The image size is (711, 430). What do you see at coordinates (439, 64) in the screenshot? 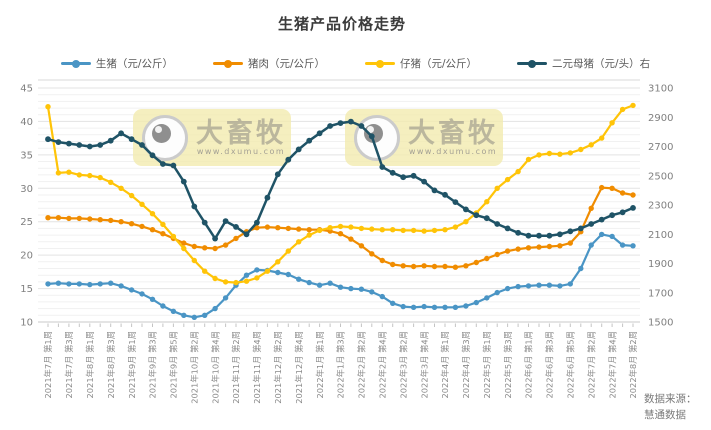
I see `legend-item-label: 仔猪（元/公斤）` at bounding box center [439, 64].